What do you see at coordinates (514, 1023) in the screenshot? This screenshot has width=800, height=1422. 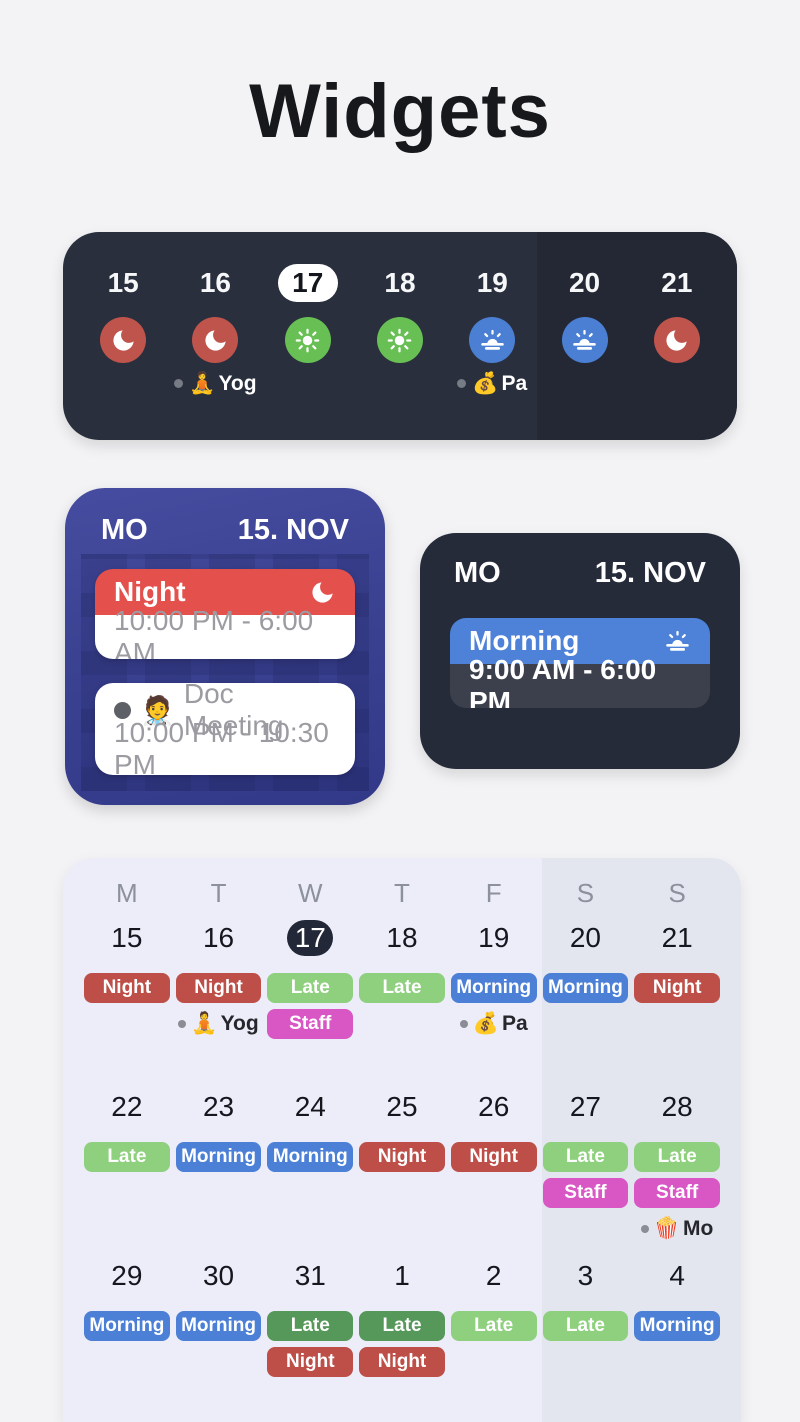 I see `note-text: Pa` at bounding box center [514, 1023].